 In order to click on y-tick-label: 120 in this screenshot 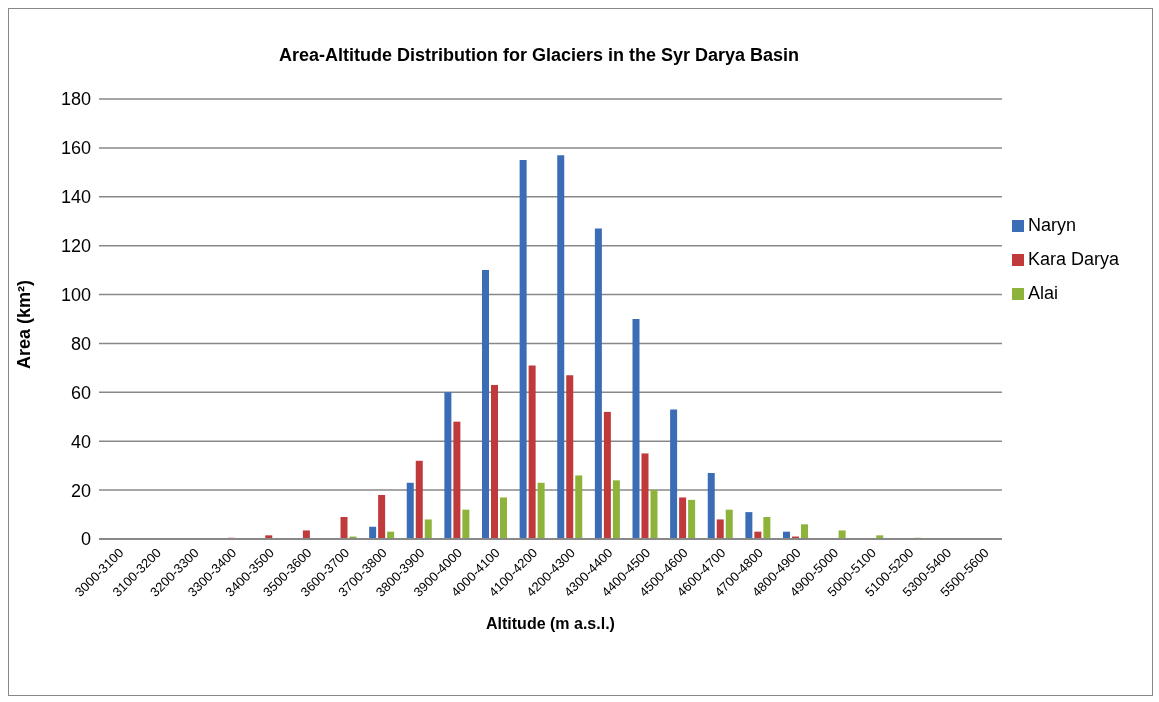, I will do `click(75, 246)`.